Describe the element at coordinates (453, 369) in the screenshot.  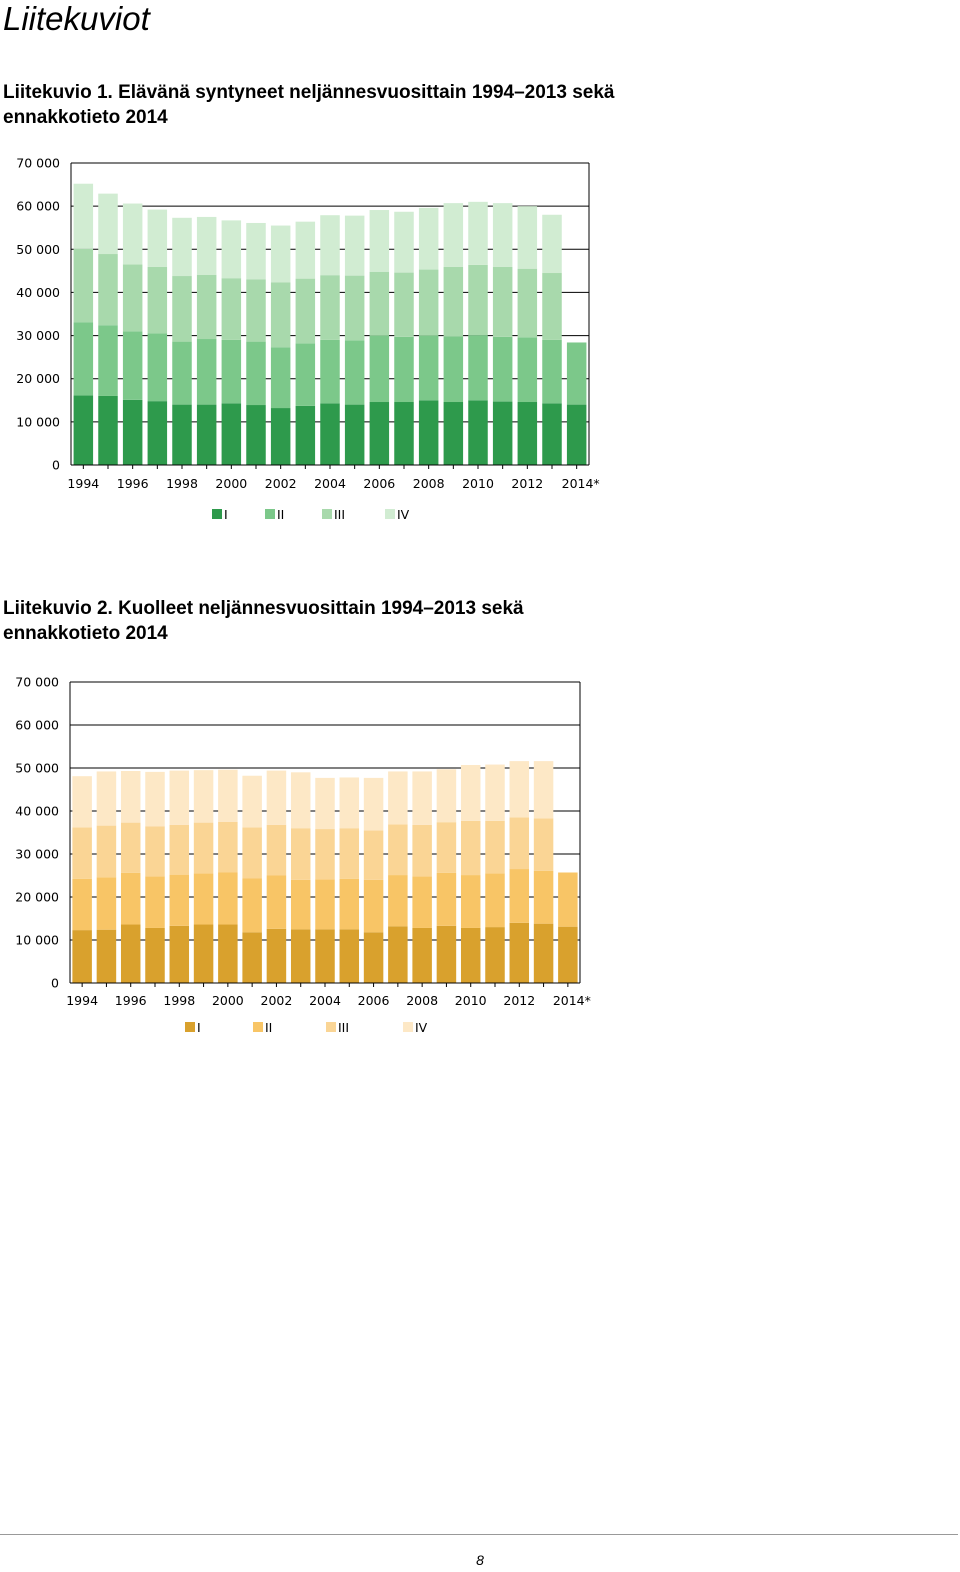
I see `bar-segment-2009-q2` at that location.